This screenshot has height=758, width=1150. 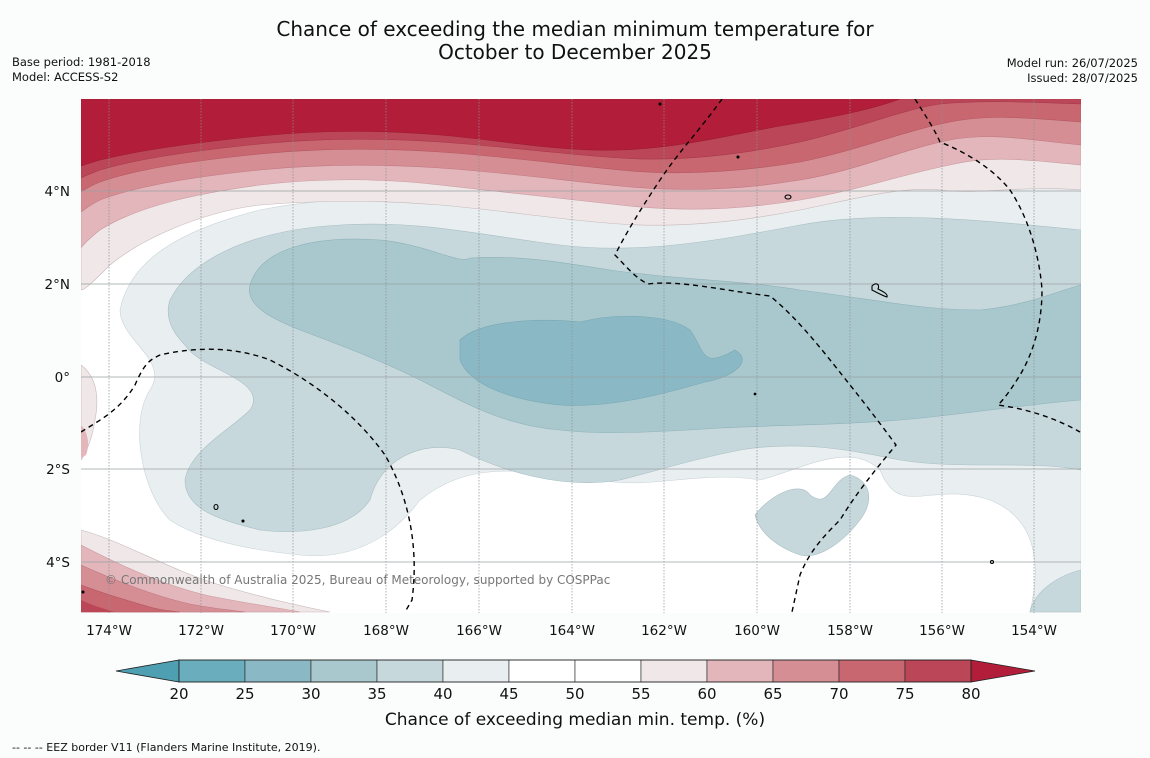 What do you see at coordinates (201, 631) in the screenshot?
I see `lon-label-172w: 172°W` at bounding box center [201, 631].